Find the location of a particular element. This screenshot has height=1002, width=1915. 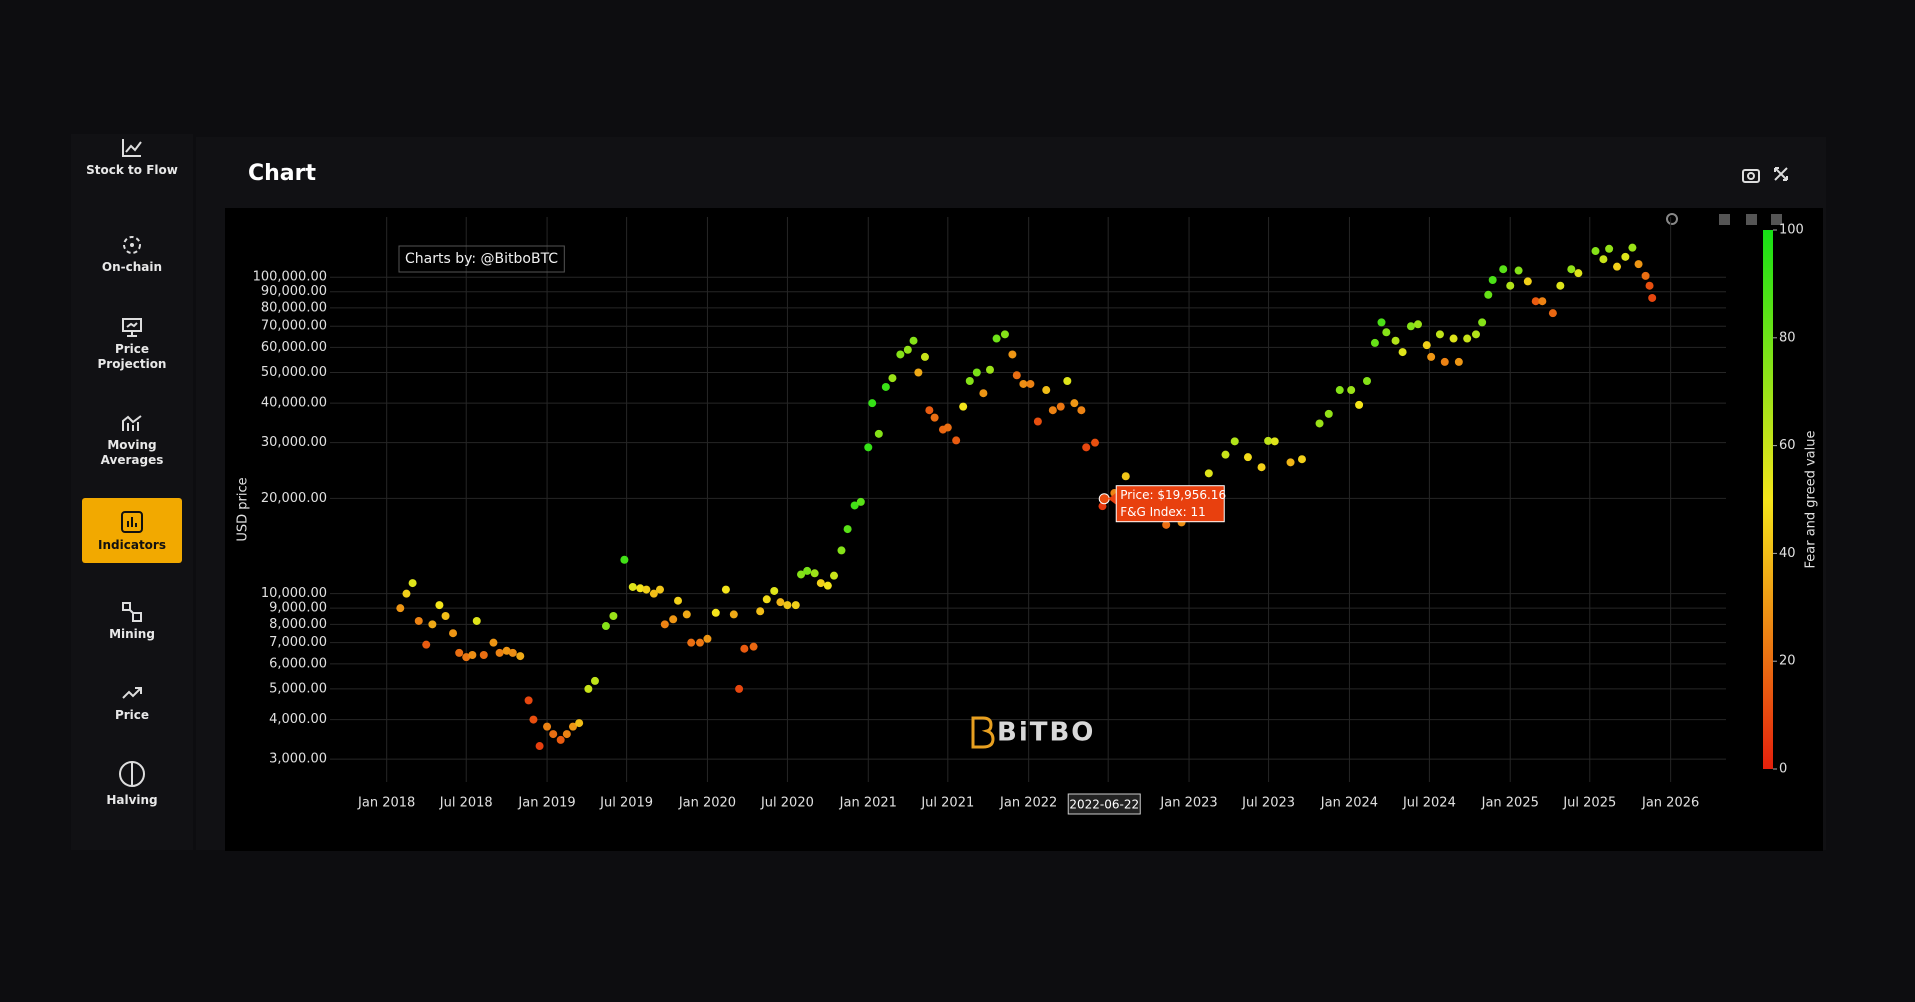

panel-tools is located at coordinates (1776, 175).